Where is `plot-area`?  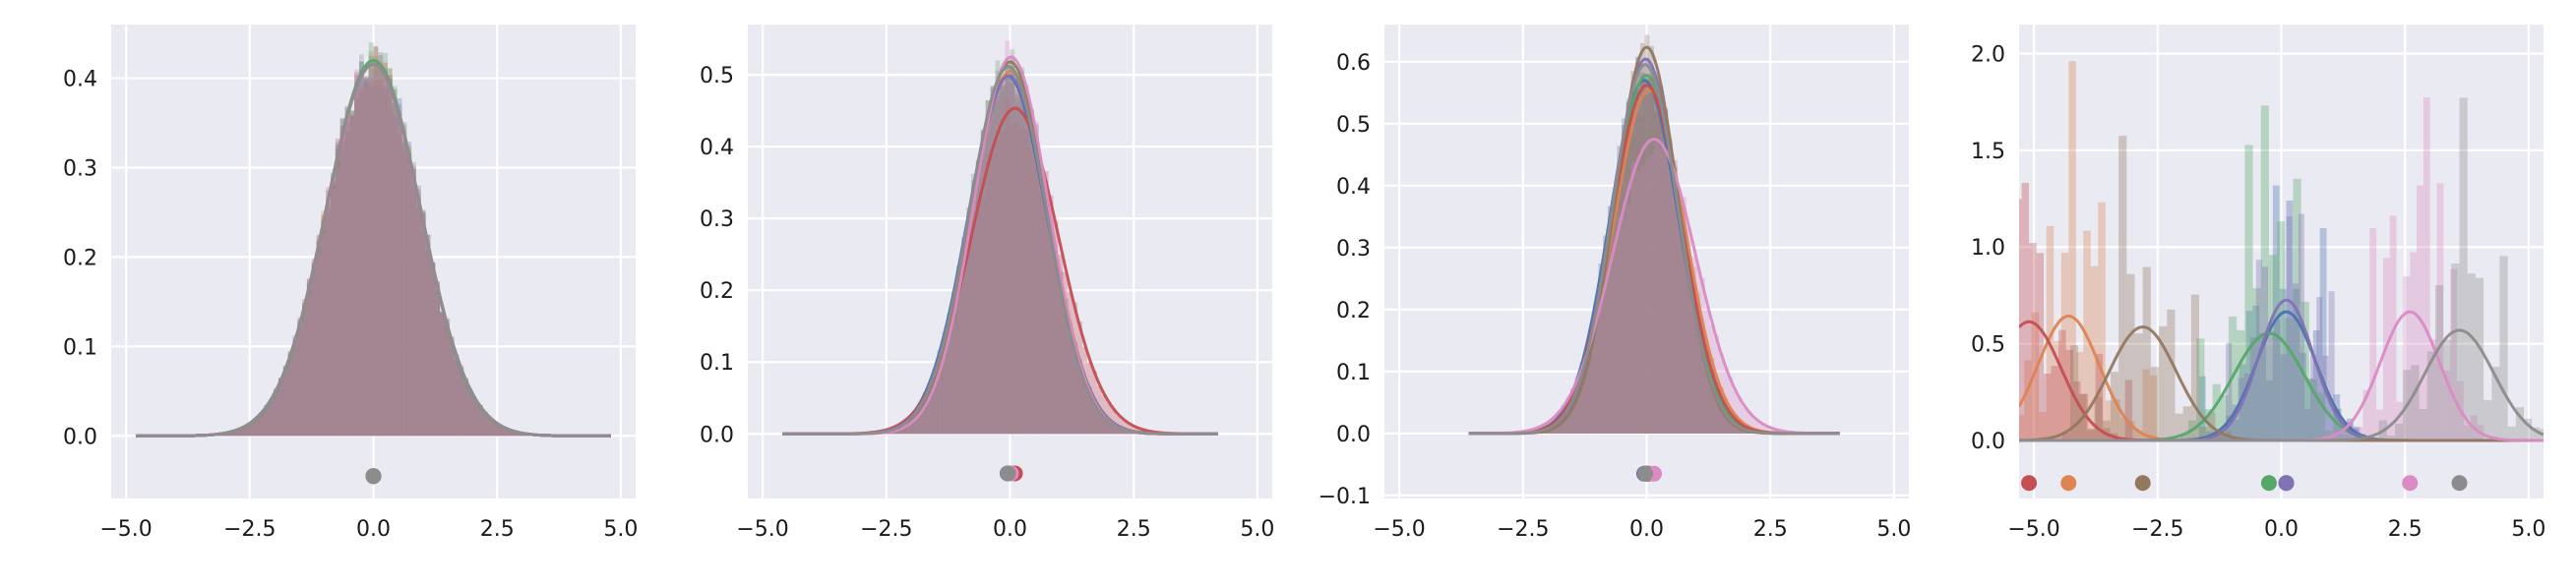 plot-area is located at coordinates (373, 263).